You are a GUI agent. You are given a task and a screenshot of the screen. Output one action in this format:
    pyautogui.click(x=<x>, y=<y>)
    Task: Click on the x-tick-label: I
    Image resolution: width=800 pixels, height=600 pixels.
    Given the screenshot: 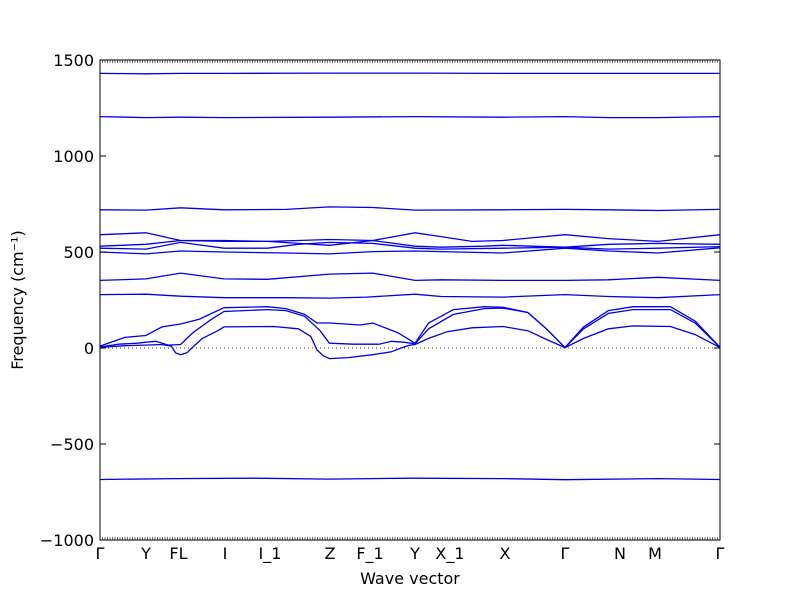 What is the action you would take?
    pyautogui.click(x=225, y=553)
    